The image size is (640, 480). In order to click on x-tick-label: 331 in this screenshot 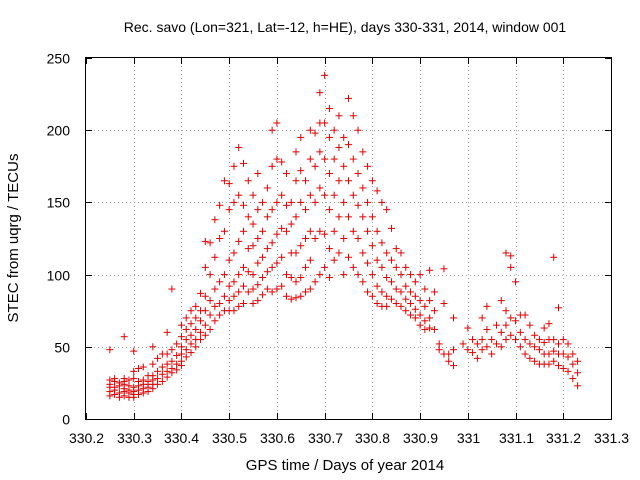, I will do `click(469, 438)`.